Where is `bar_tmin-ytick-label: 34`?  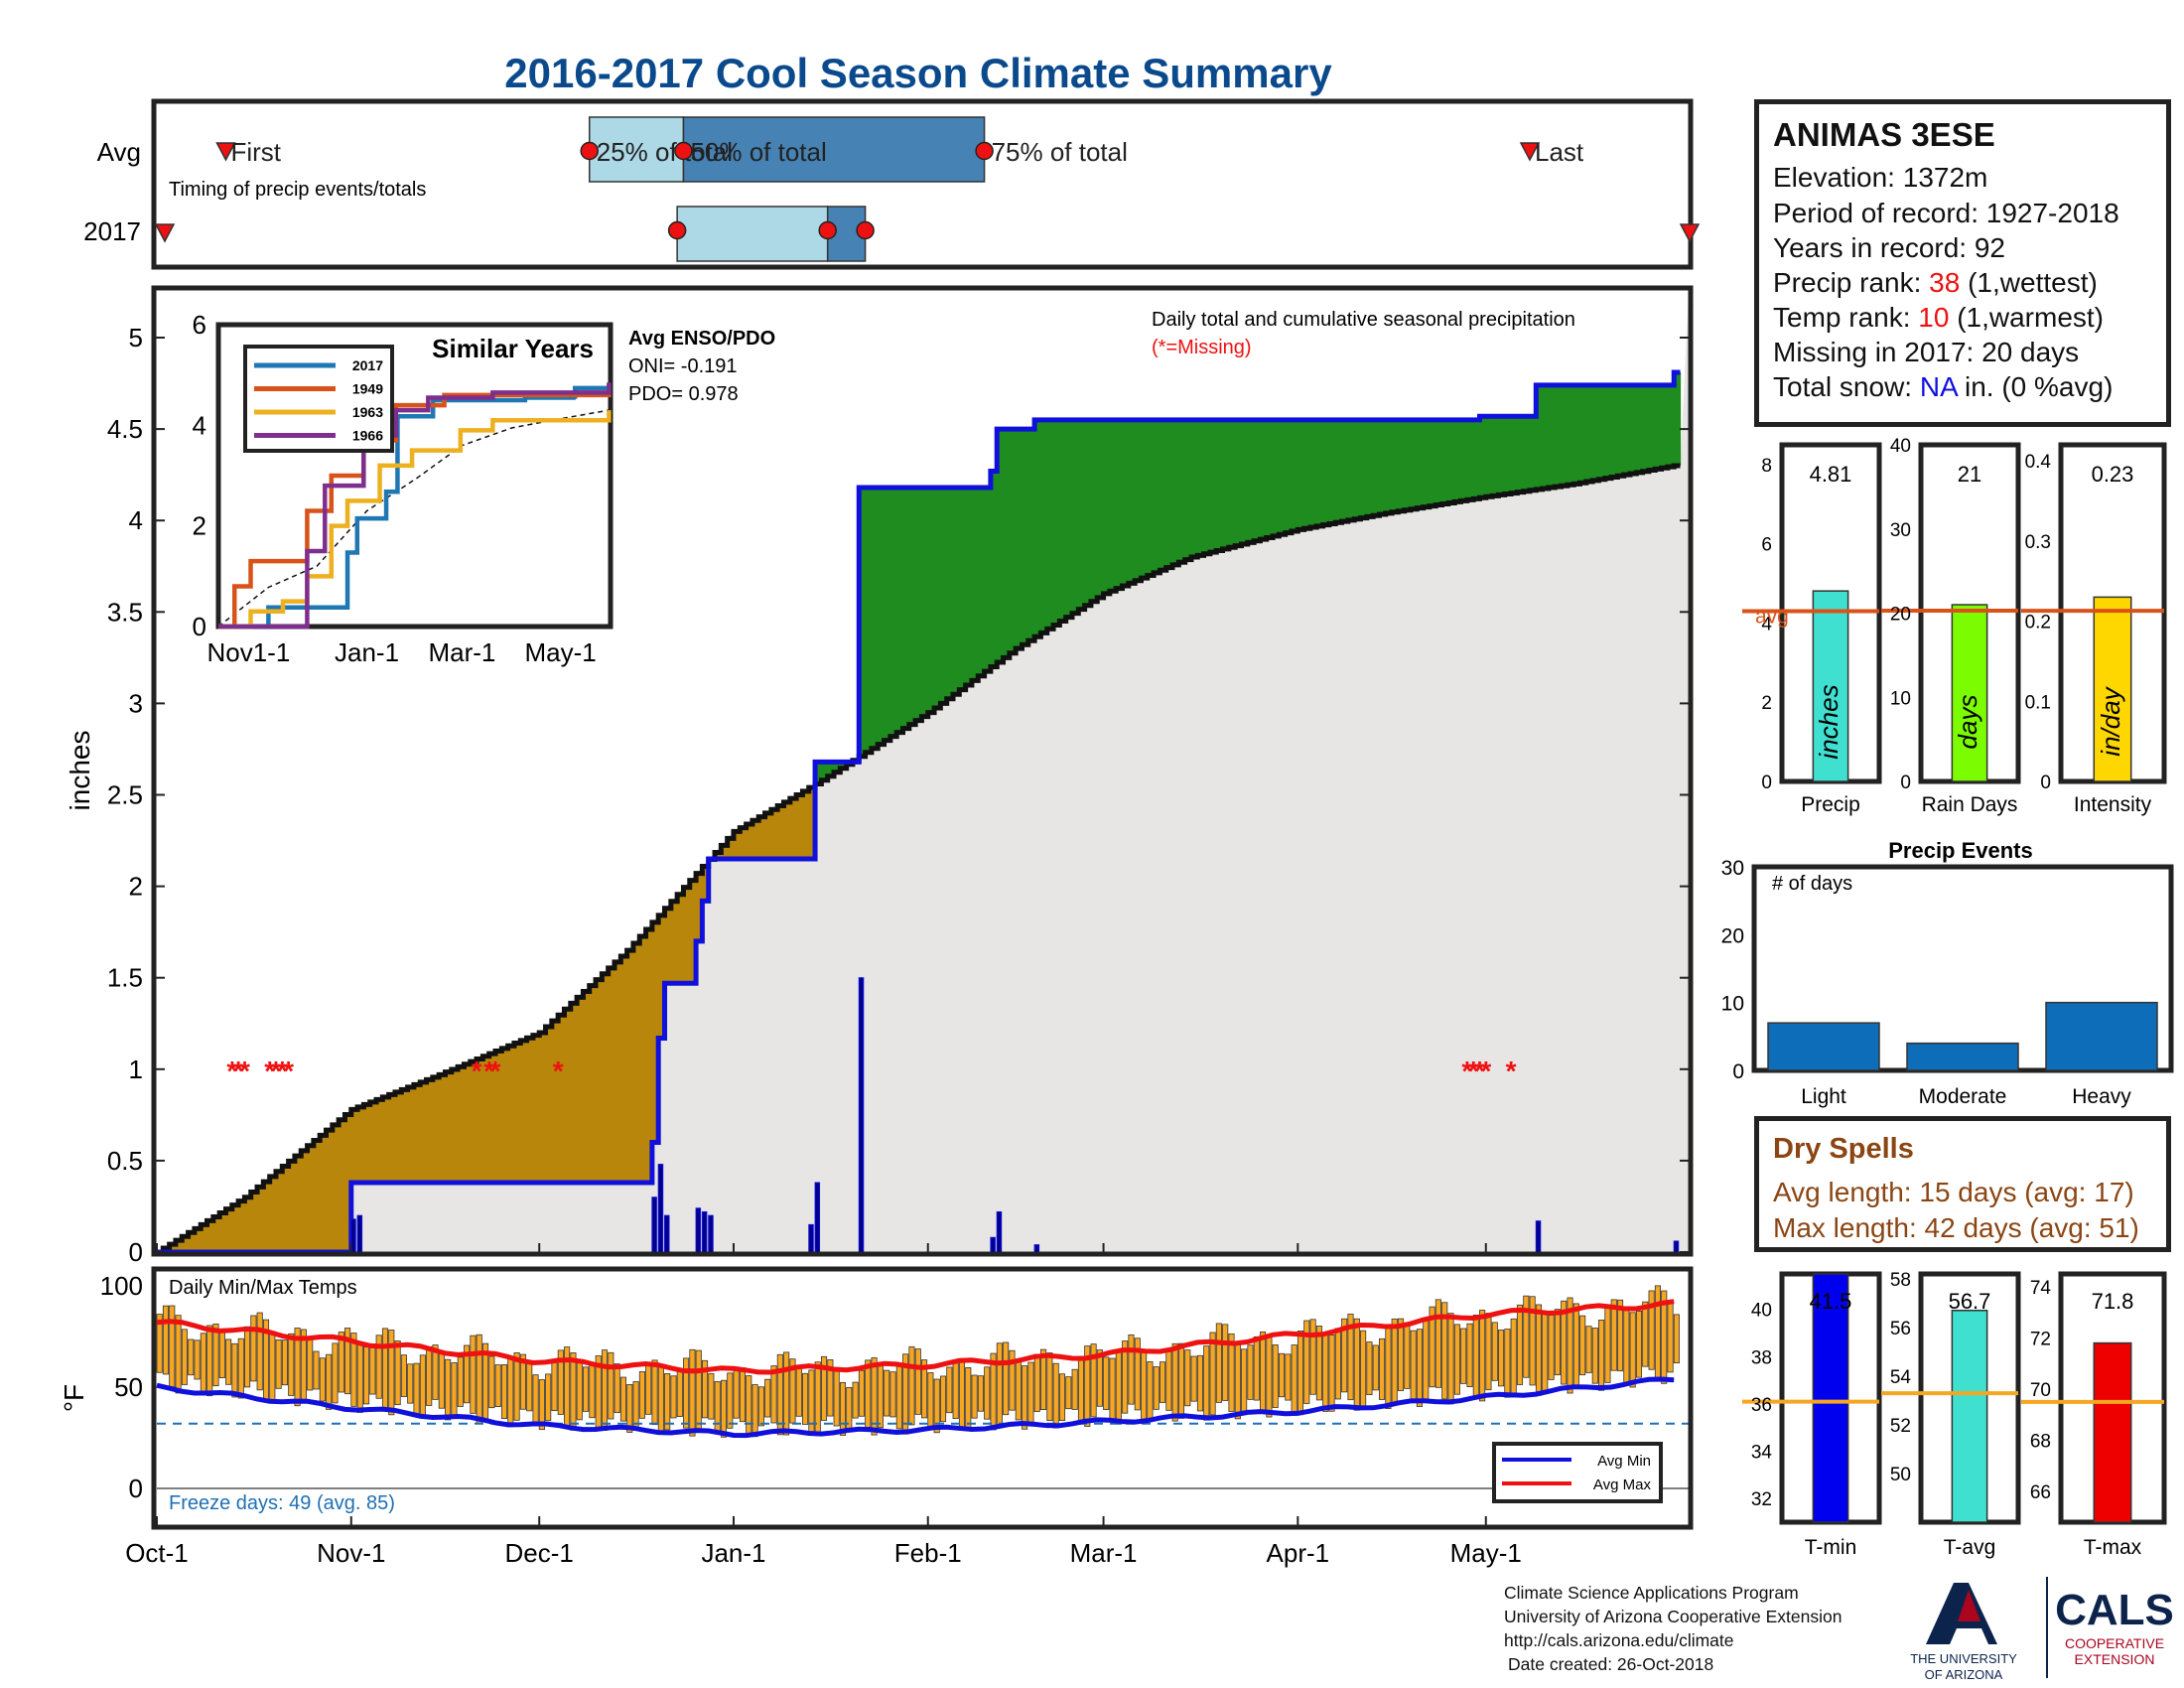 bar_tmin-ytick-label: 34 is located at coordinates (1762, 1453).